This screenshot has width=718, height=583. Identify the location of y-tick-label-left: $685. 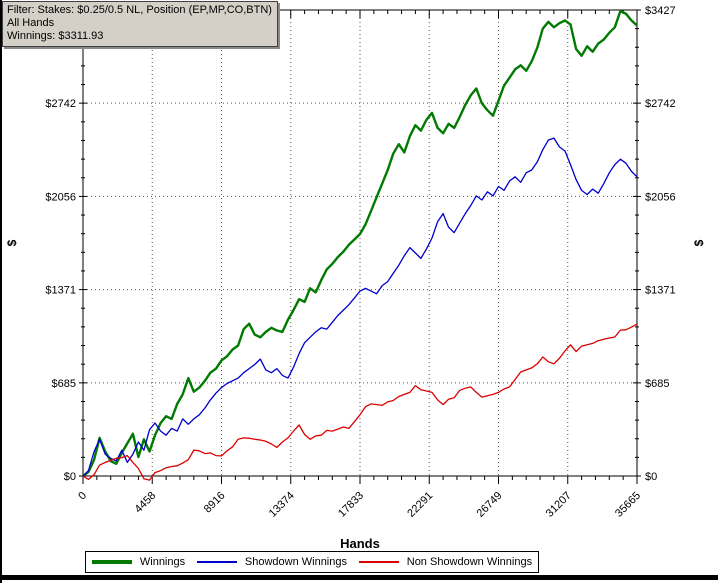
(64, 384).